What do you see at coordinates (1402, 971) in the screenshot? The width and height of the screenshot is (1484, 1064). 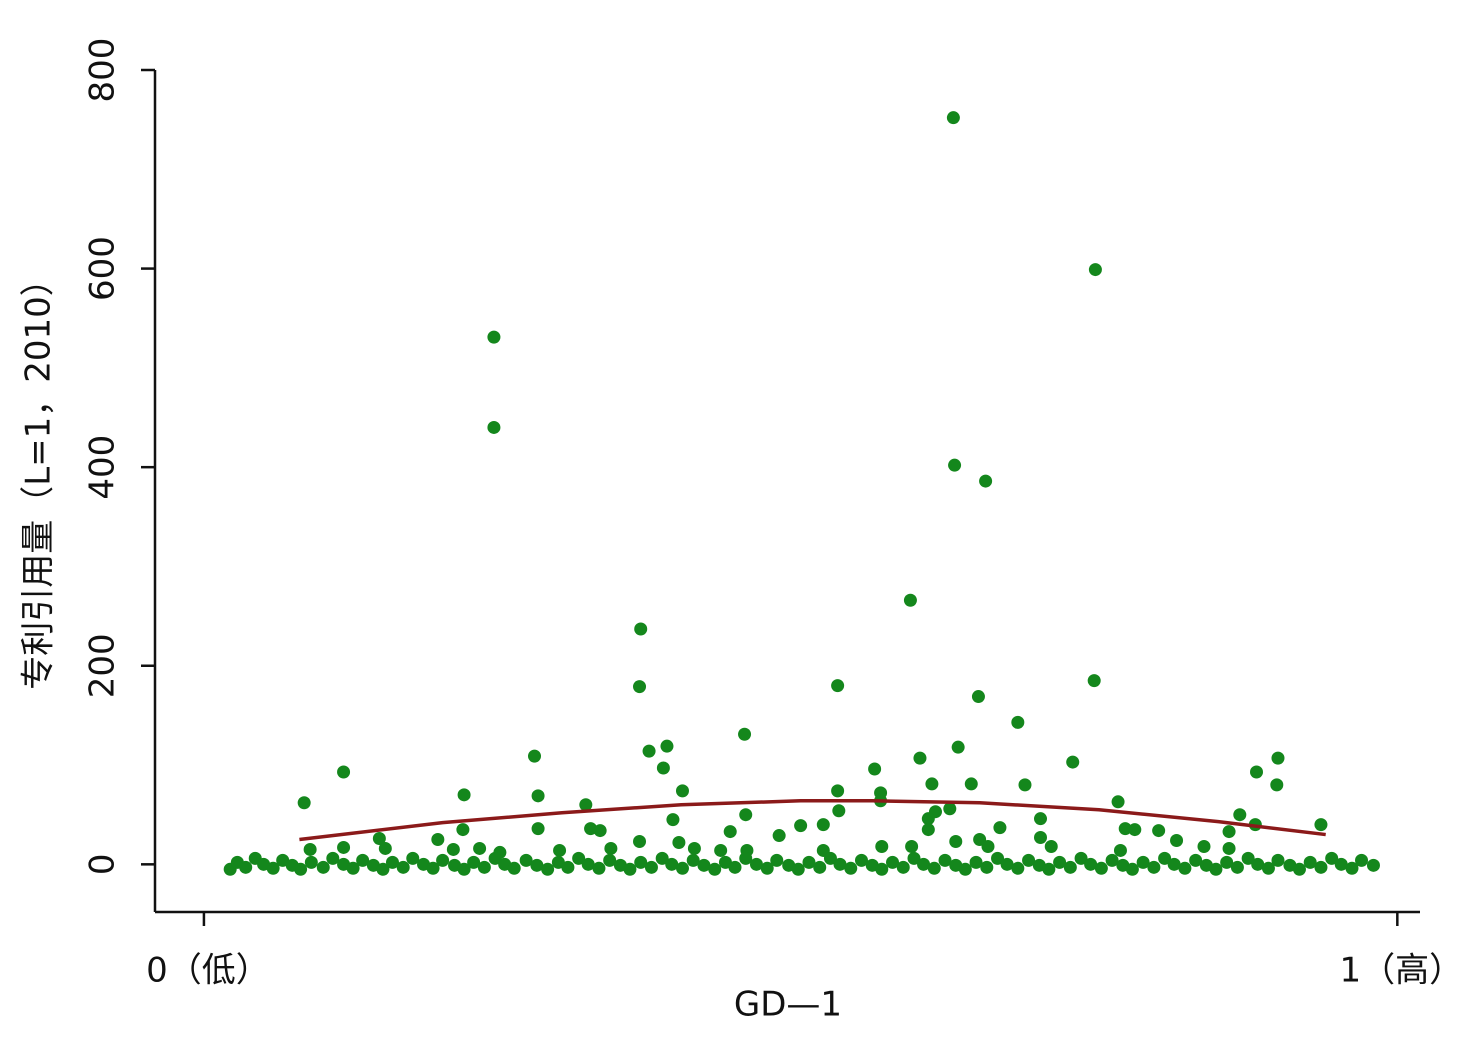 I see `x-tick-label: 1（高）` at bounding box center [1402, 971].